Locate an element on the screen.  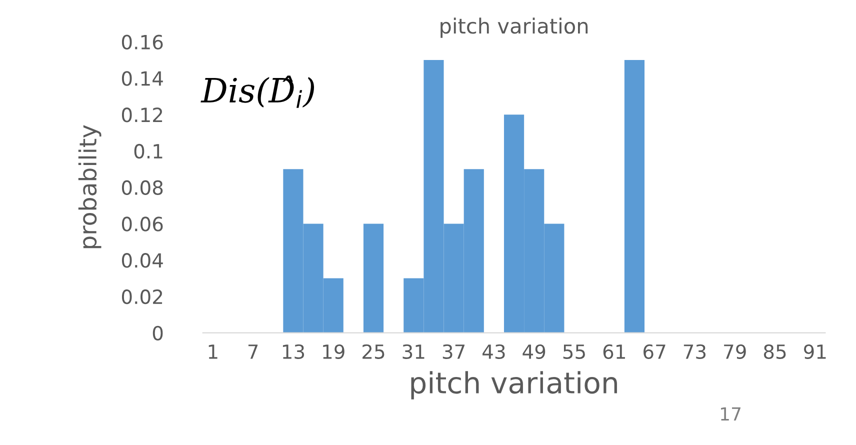
y-tick-label: 0.14 is located at coordinates (142, 78).